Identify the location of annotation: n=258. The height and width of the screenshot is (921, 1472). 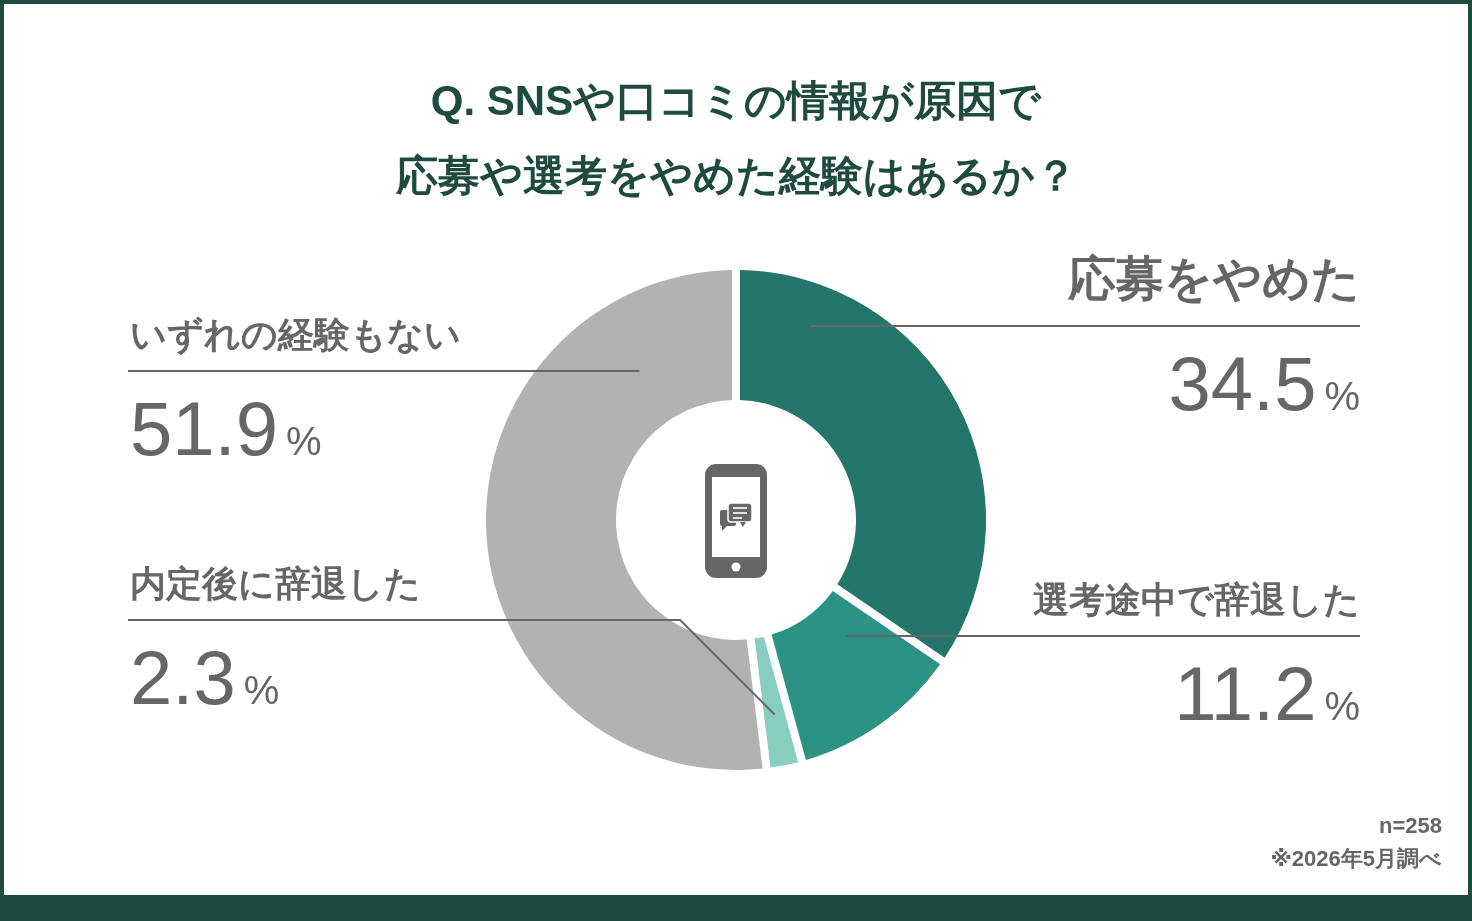
(1410, 825).